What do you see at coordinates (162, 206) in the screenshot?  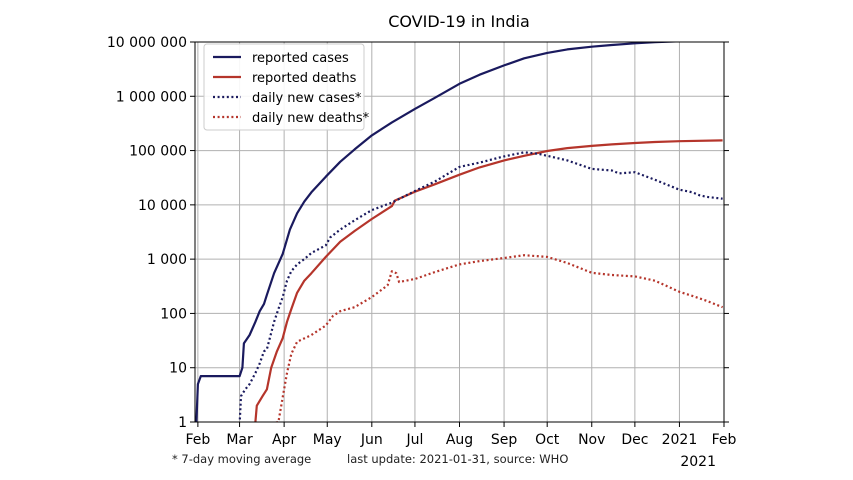 I see `y-tick-label: 10 000` at bounding box center [162, 206].